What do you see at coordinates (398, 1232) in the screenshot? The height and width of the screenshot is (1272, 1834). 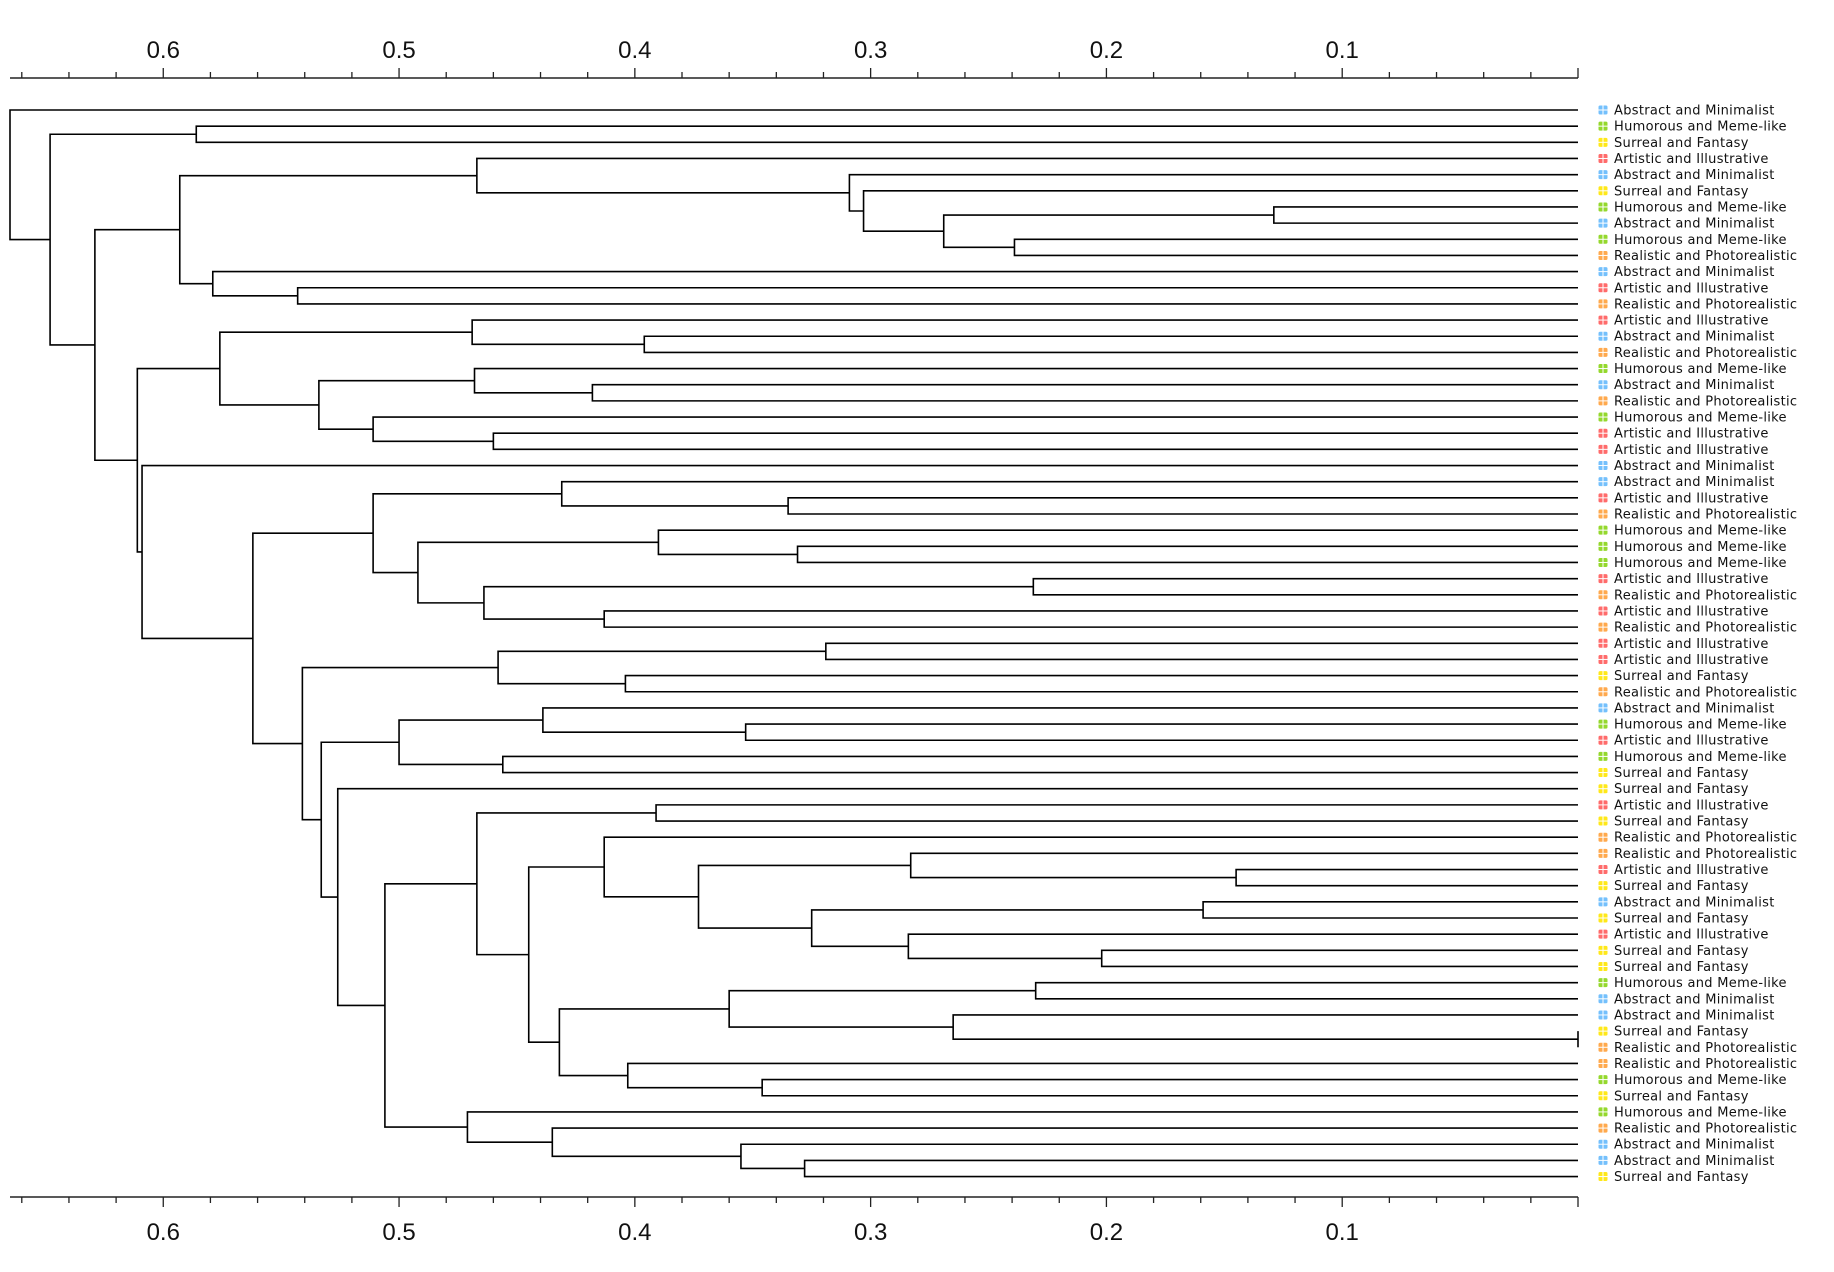 I see `tick-label: 0.5` at bounding box center [398, 1232].